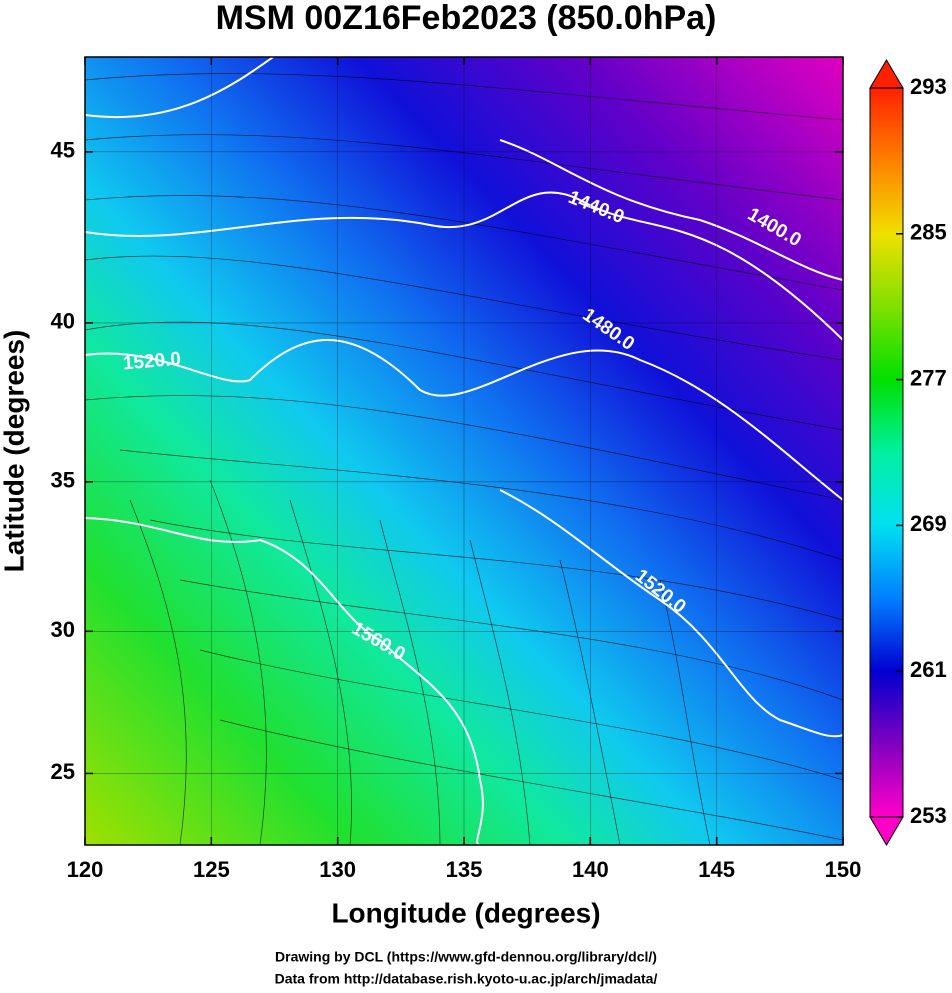 The height and width of the screenshot is (993, 952). I want to click on colorbar-tick-label: 285, so click(928, 232).